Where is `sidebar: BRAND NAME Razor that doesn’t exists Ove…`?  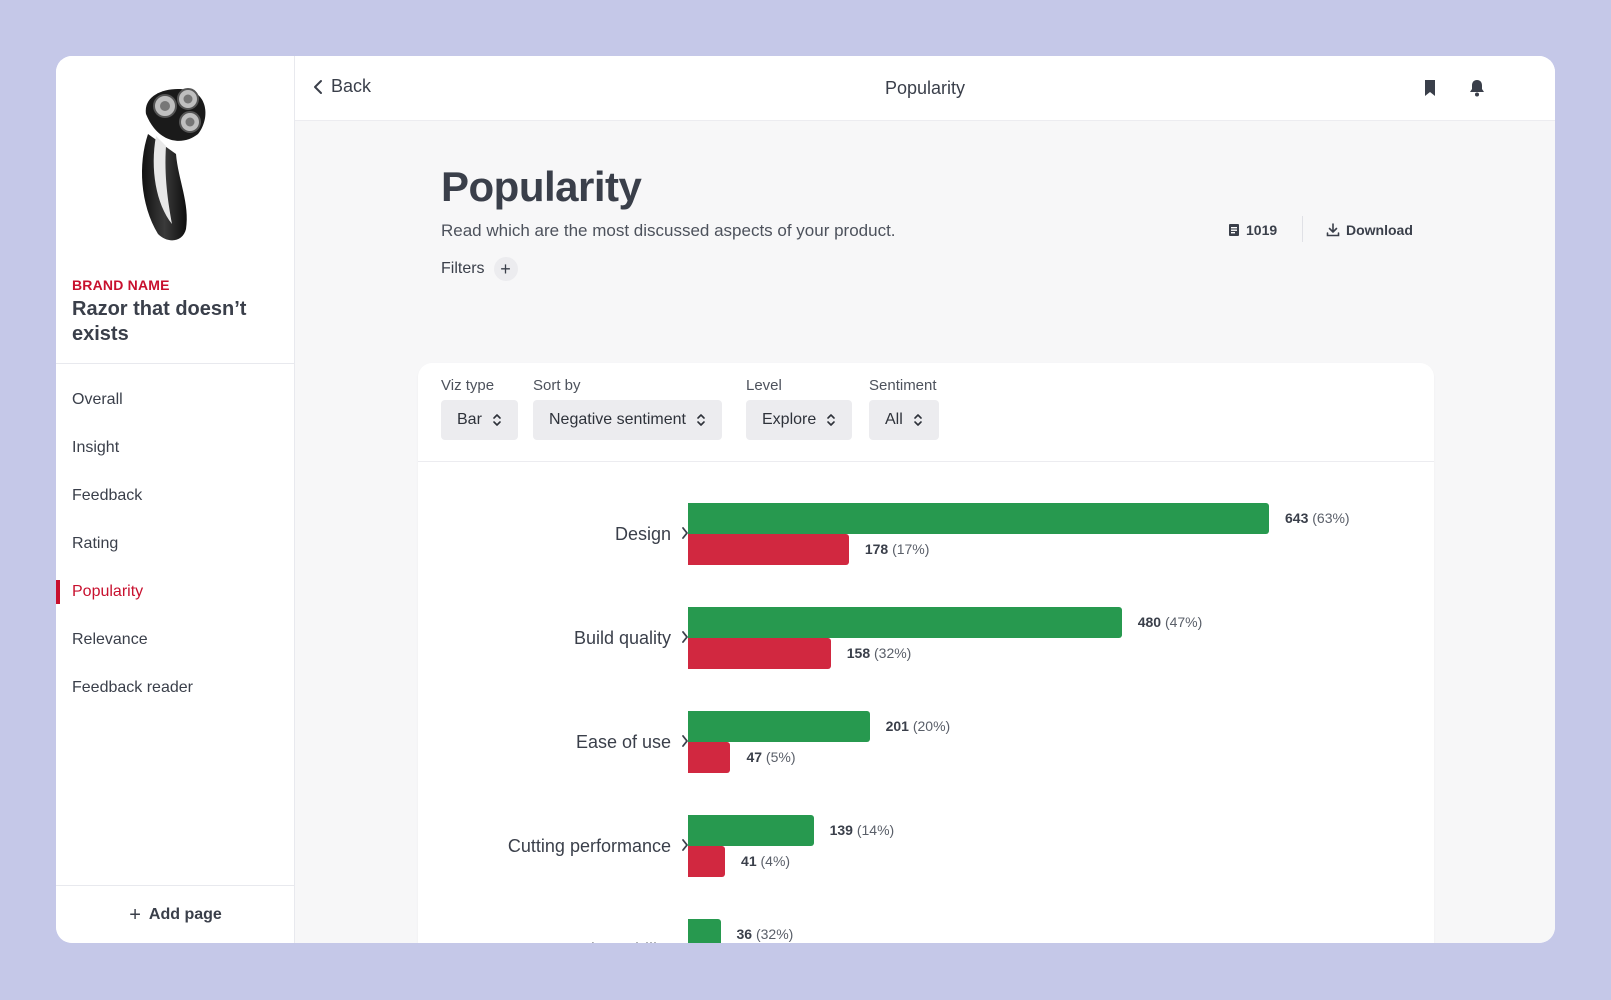
sidebar: BRAND NAME Razor that doesn’t exists Ove… is located at coordinates (175, 499).